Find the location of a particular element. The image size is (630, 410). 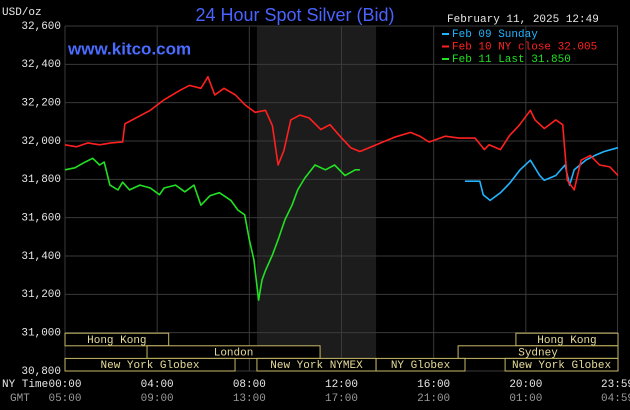

legend-label: Feb 10 NY close 32.005 is located at coordinates (524, 47).